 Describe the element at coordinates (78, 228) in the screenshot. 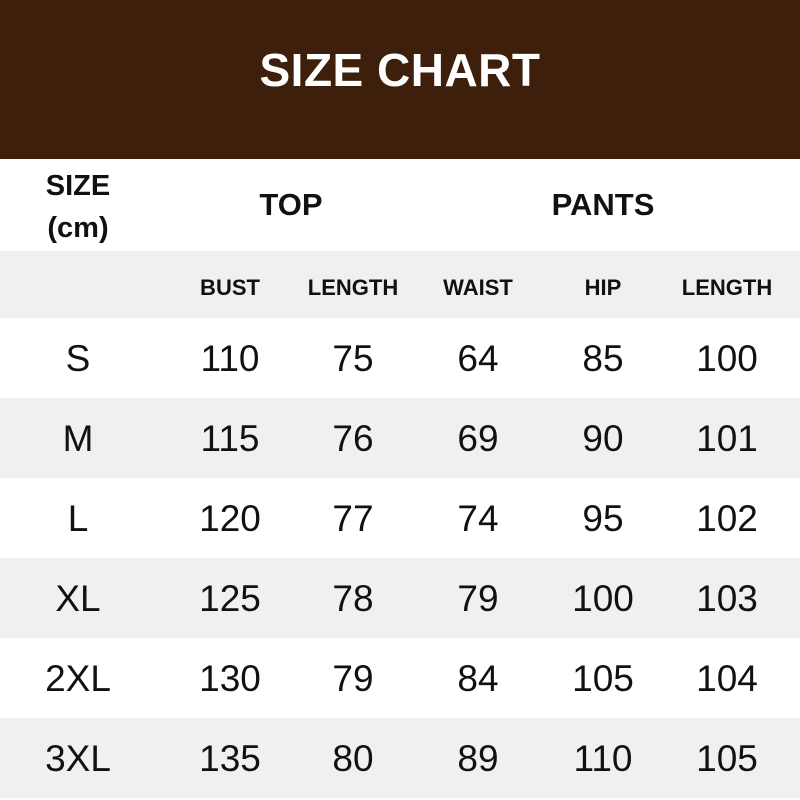

I see `unit-label: (cm)` at that location.